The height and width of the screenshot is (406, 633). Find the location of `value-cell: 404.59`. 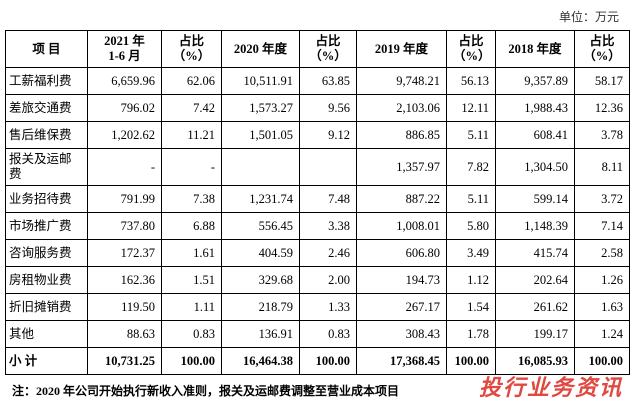

value-cell: 404.59 is located at coordinates (260, 253).